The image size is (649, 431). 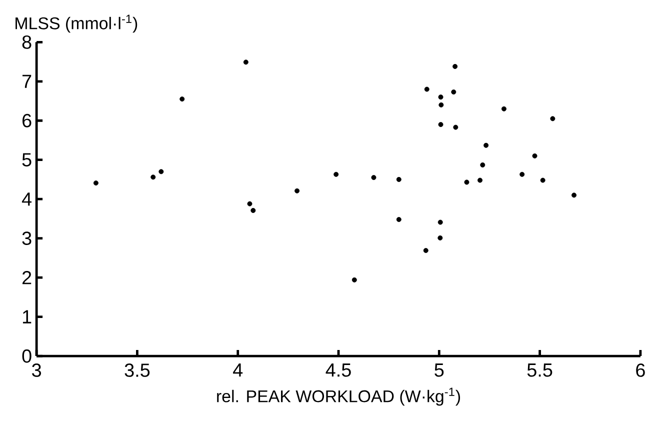 What do you see at coordinates (27, 317) in the screenshot?
I see `y-tick-label: 1` at bounding box center [27, 317].